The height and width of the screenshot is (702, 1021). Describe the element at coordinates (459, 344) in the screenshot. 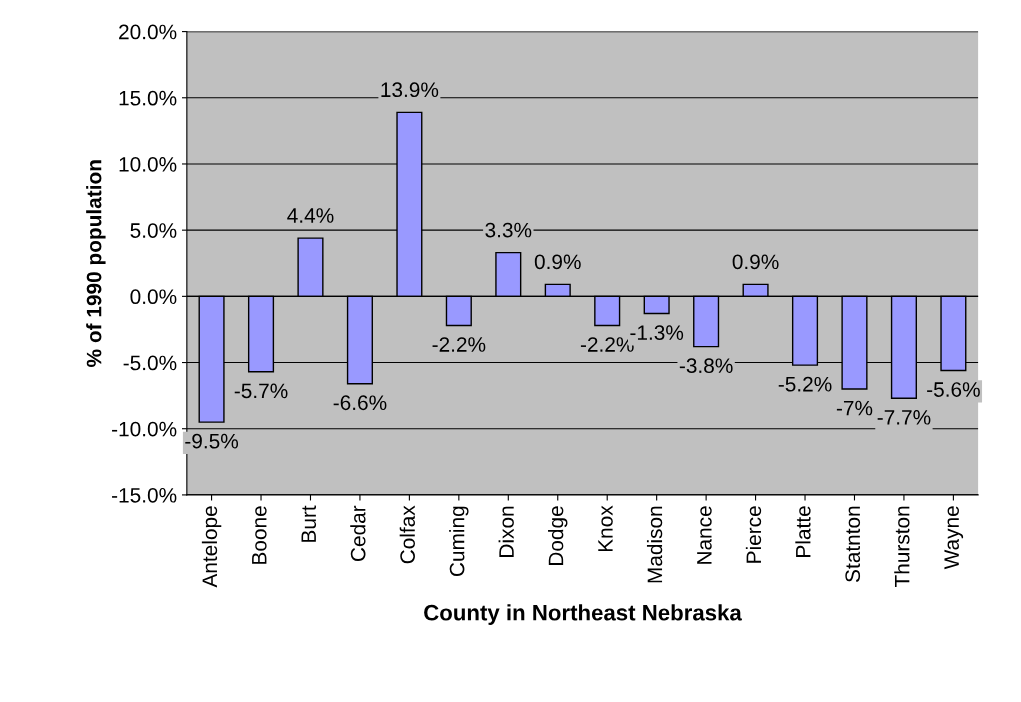

I see `data-label: -2.2%` at that location.